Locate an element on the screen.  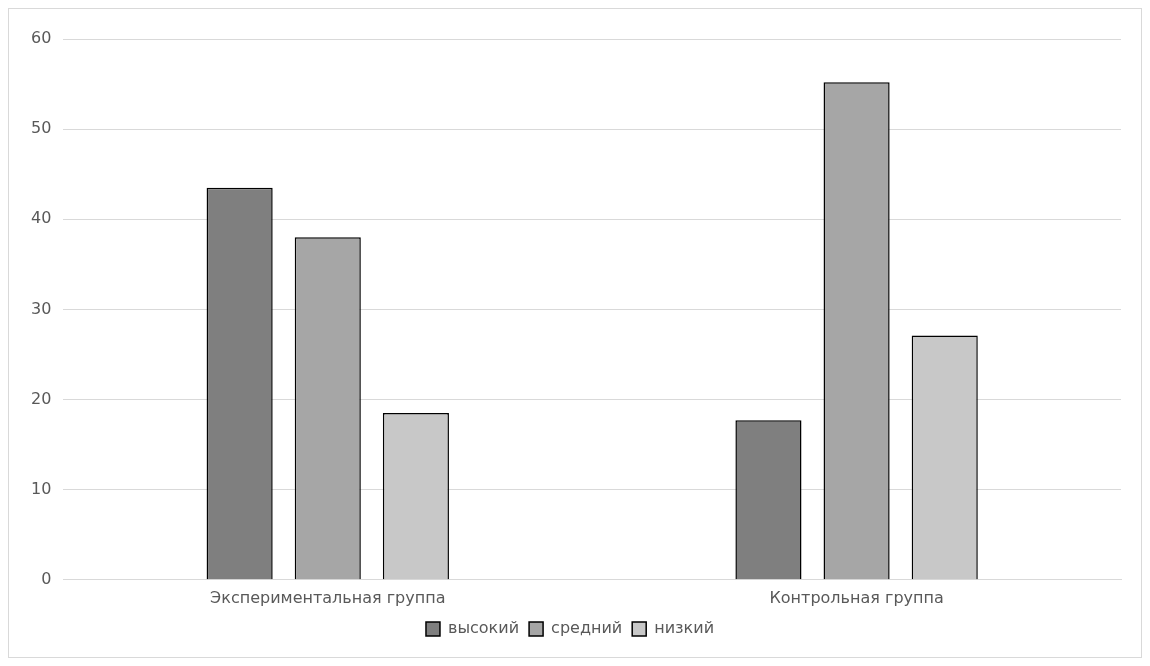
x-tick-label: Контрольная группа is located at coordinates (856, 597).